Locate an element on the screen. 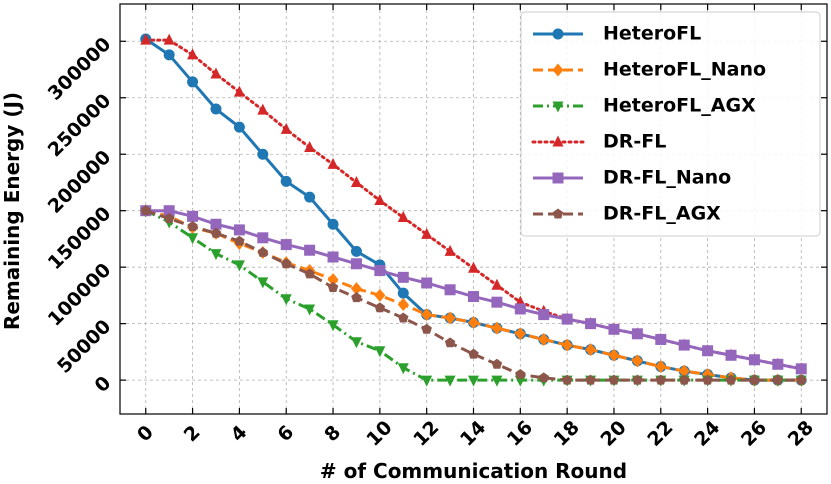 This screenshot has width=831, height=484. legend-entry-heterofl-agx: HeteroFL_AGX is located at coordinates (644, 106).